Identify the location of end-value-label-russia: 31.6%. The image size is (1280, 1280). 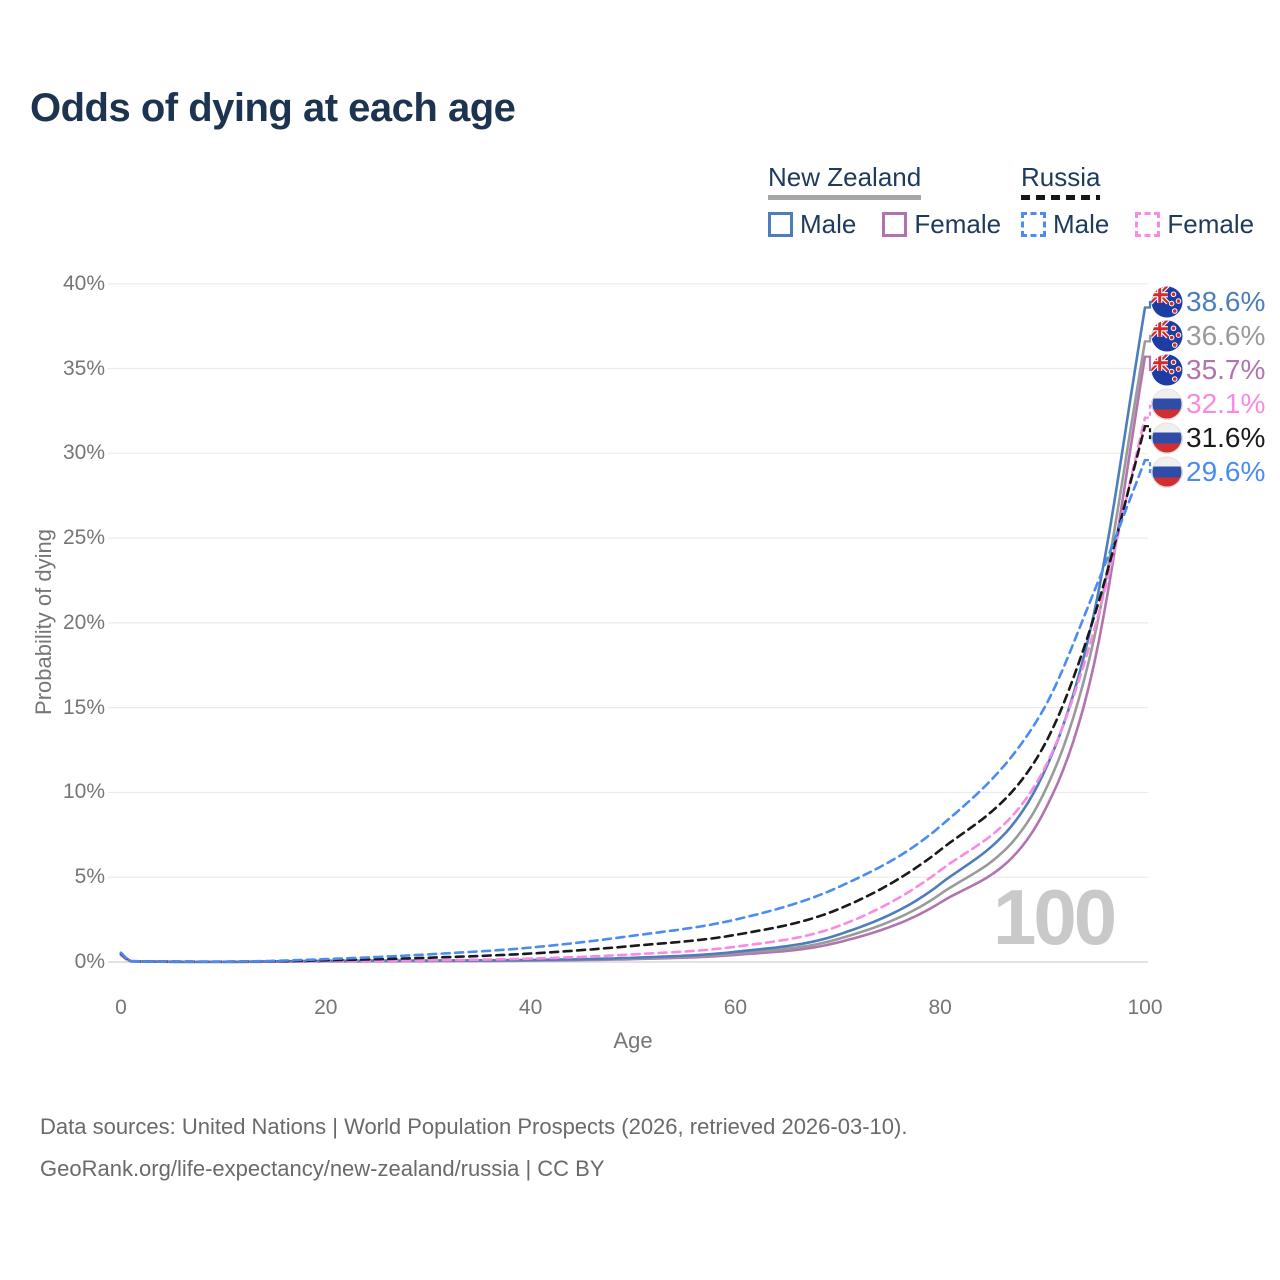
(1226, 437).